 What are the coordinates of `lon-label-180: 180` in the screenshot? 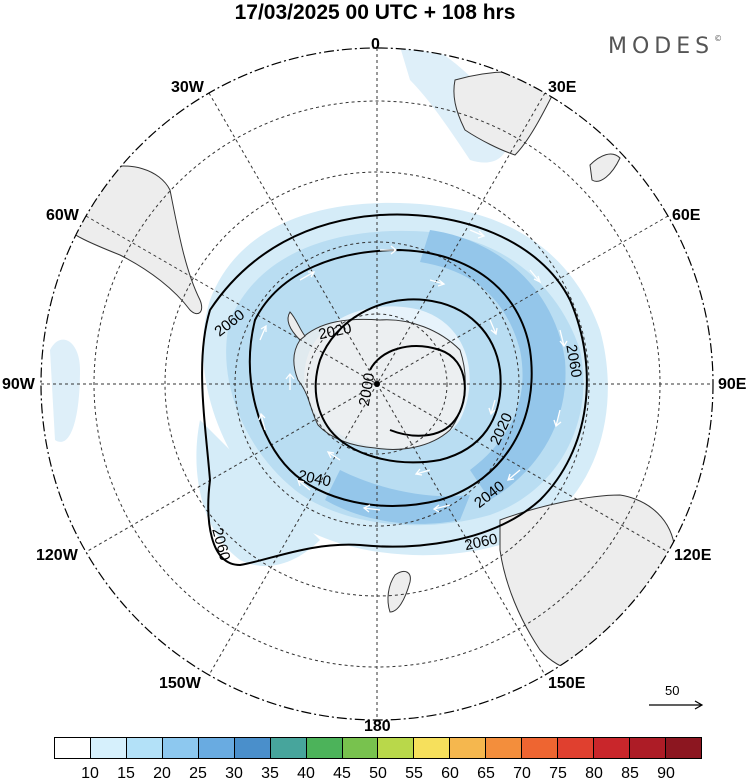 It's located at (377, 726).